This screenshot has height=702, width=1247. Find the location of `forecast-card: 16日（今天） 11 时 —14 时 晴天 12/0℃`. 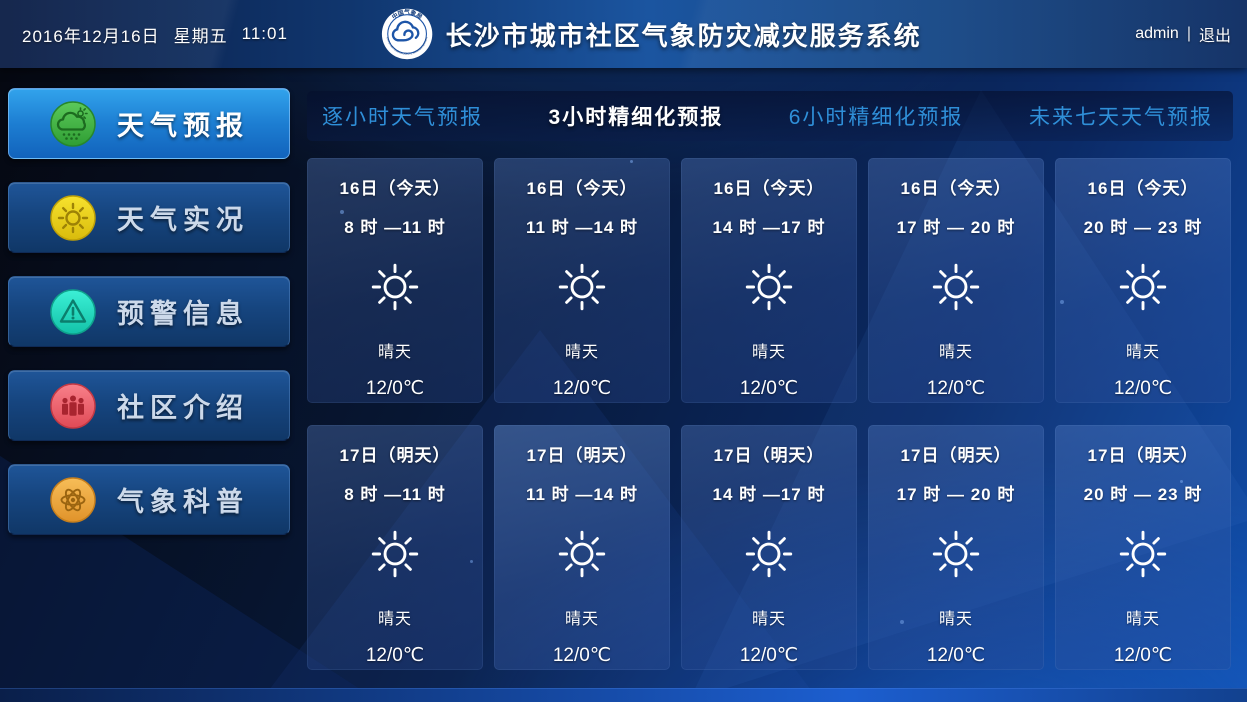

forecast-card: 16日（今天） 11 时 —14 时 晴天 12/0℃ is located at coordinates (582, 280).